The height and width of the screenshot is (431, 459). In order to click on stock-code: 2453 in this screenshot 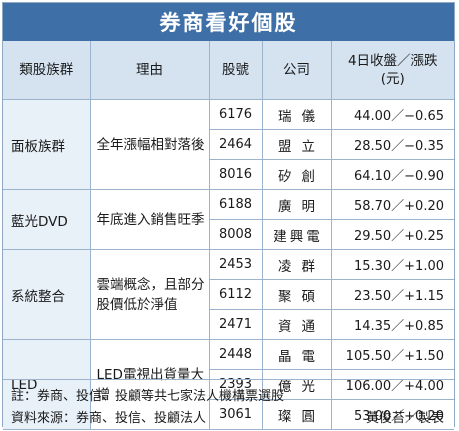, I will do `click(235, 264)`.